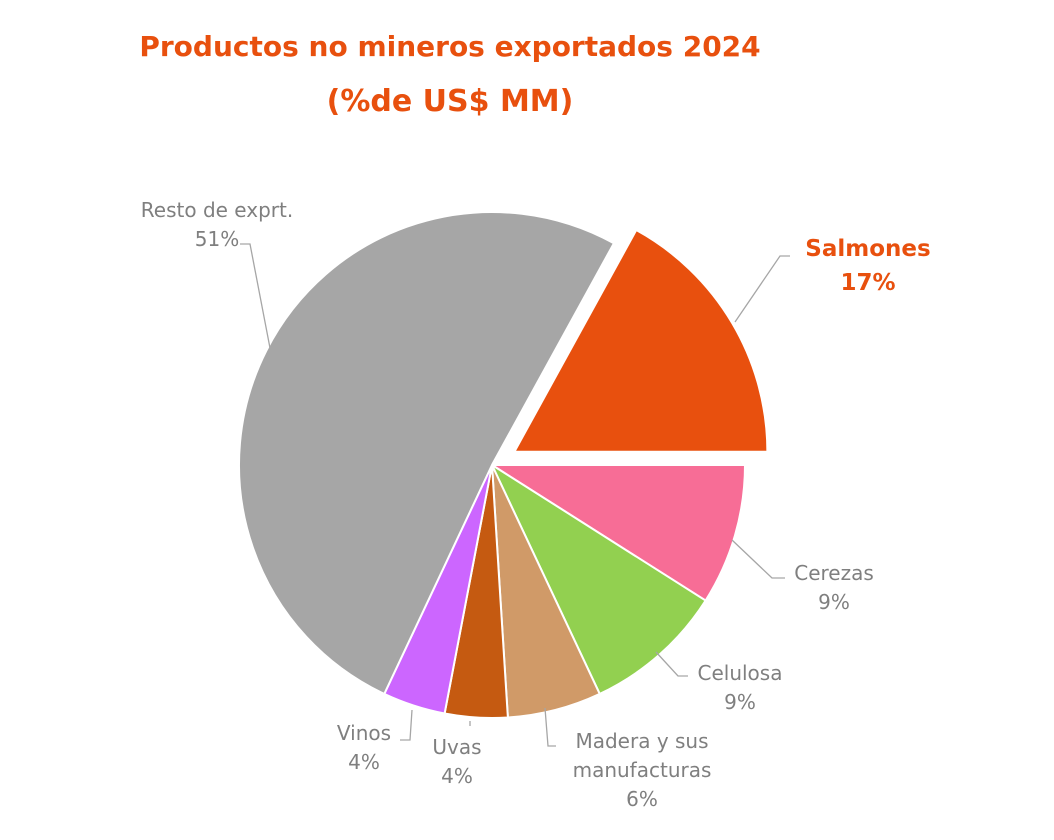  I want to click on chart-subtitle: (%de US$ MM), so click(450, 101).